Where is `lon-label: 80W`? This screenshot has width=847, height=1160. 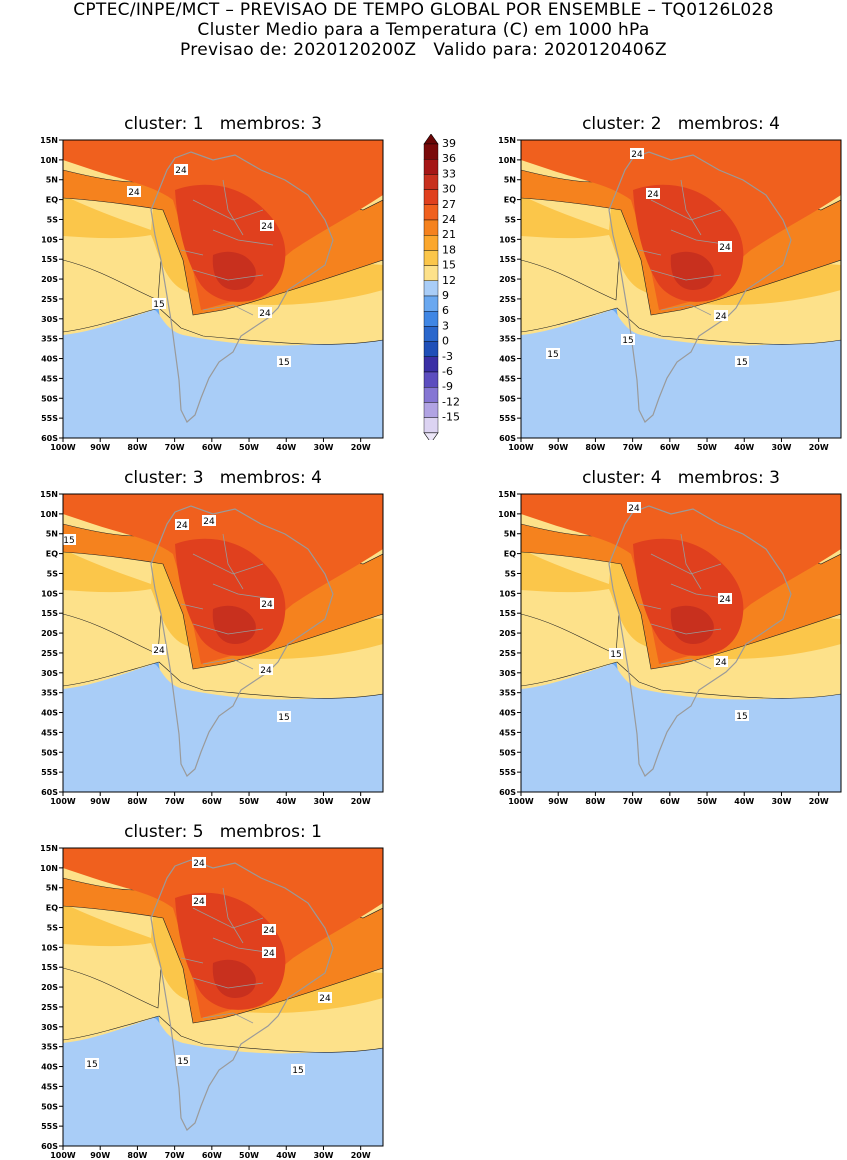
lon-label: 80W is located at coordinates (595, 801).